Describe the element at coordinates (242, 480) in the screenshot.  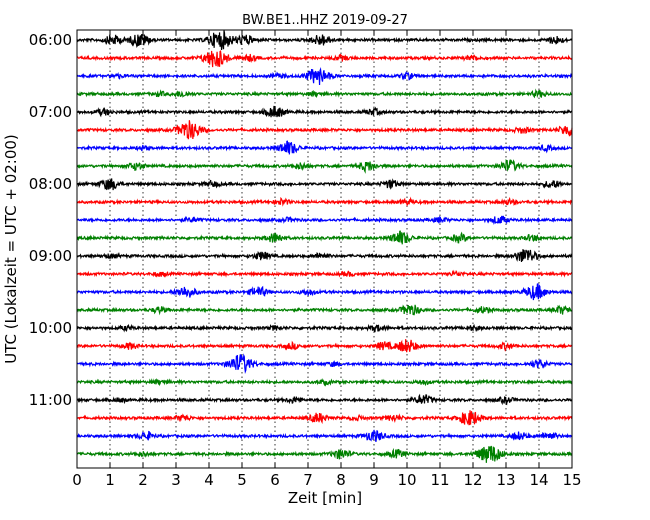
I see `x-tick-label: 5` at that location.